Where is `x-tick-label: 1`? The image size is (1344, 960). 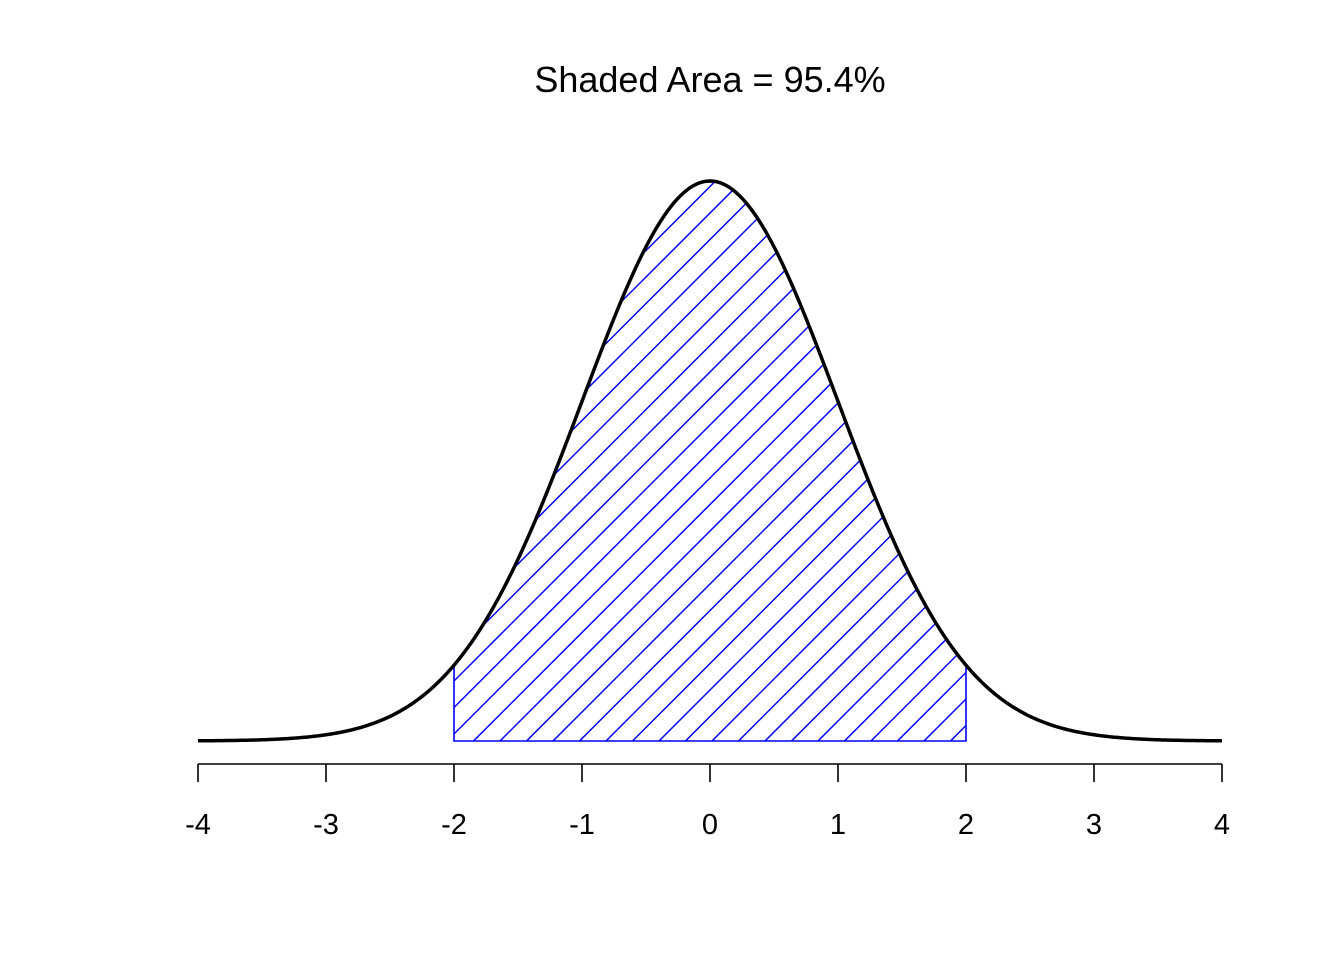 x-tick-label: 1 is located at coordinates (838, 825).